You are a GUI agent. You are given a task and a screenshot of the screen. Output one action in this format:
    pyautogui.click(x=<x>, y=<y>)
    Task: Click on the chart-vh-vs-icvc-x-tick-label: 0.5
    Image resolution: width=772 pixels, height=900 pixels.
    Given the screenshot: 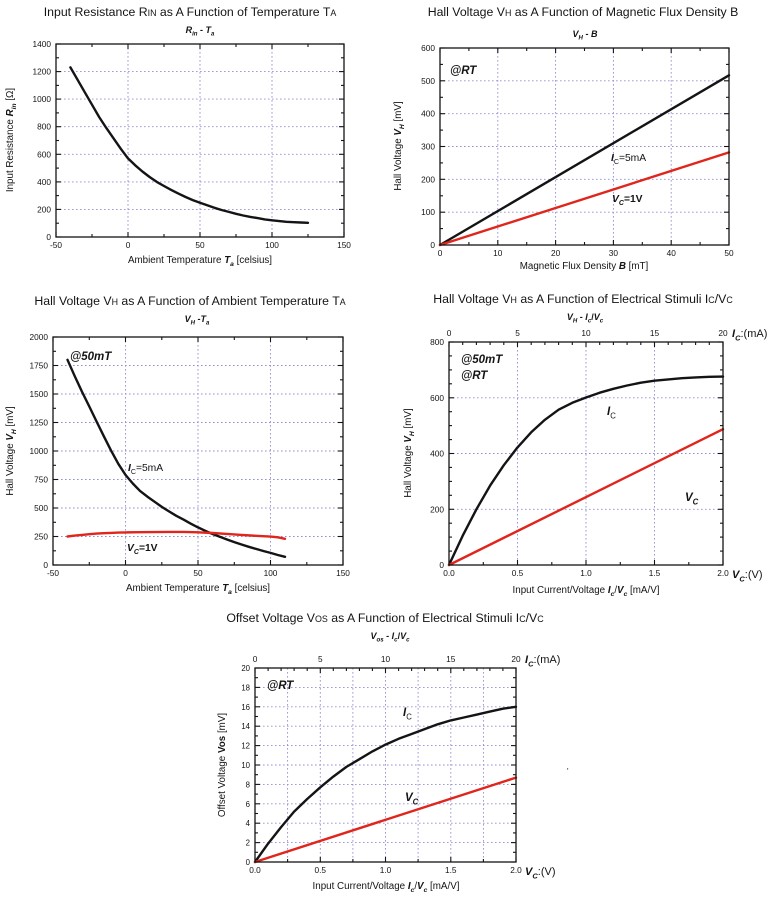 What is the action you would take?
    pyautogui.click(x=518, y=573)
    